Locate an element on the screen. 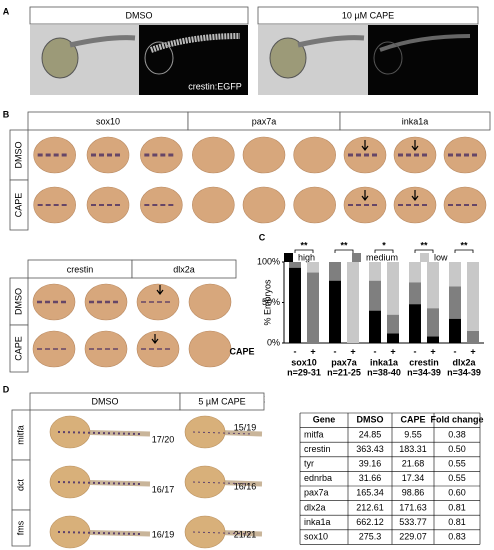  legend-label: medium is located at coordinates (382, 257).